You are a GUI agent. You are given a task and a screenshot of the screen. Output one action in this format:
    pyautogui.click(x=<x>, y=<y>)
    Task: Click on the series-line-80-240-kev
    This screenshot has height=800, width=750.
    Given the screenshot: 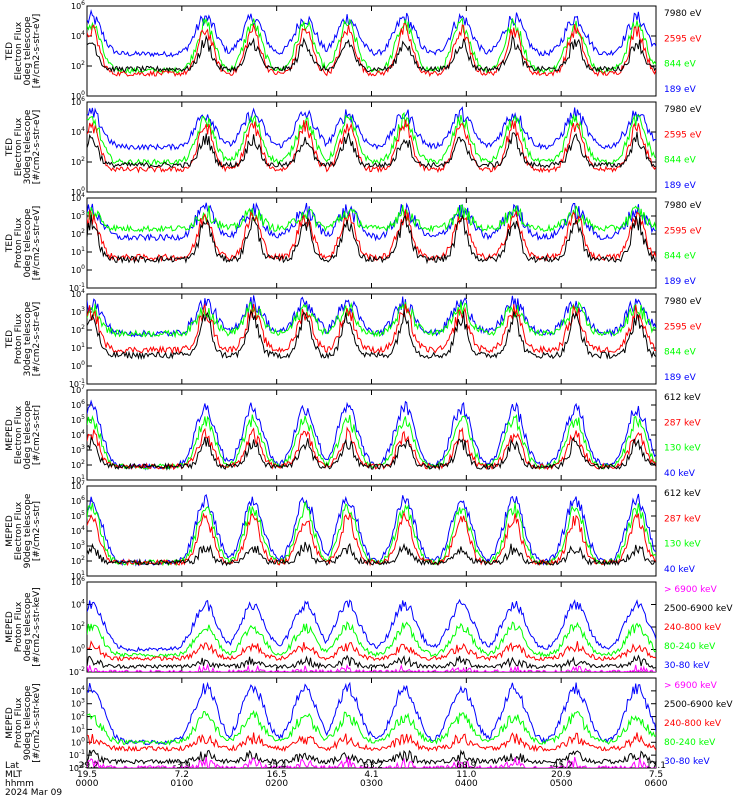 What is the action you would take?
    pyautogui.click(x=371, y=640)
    